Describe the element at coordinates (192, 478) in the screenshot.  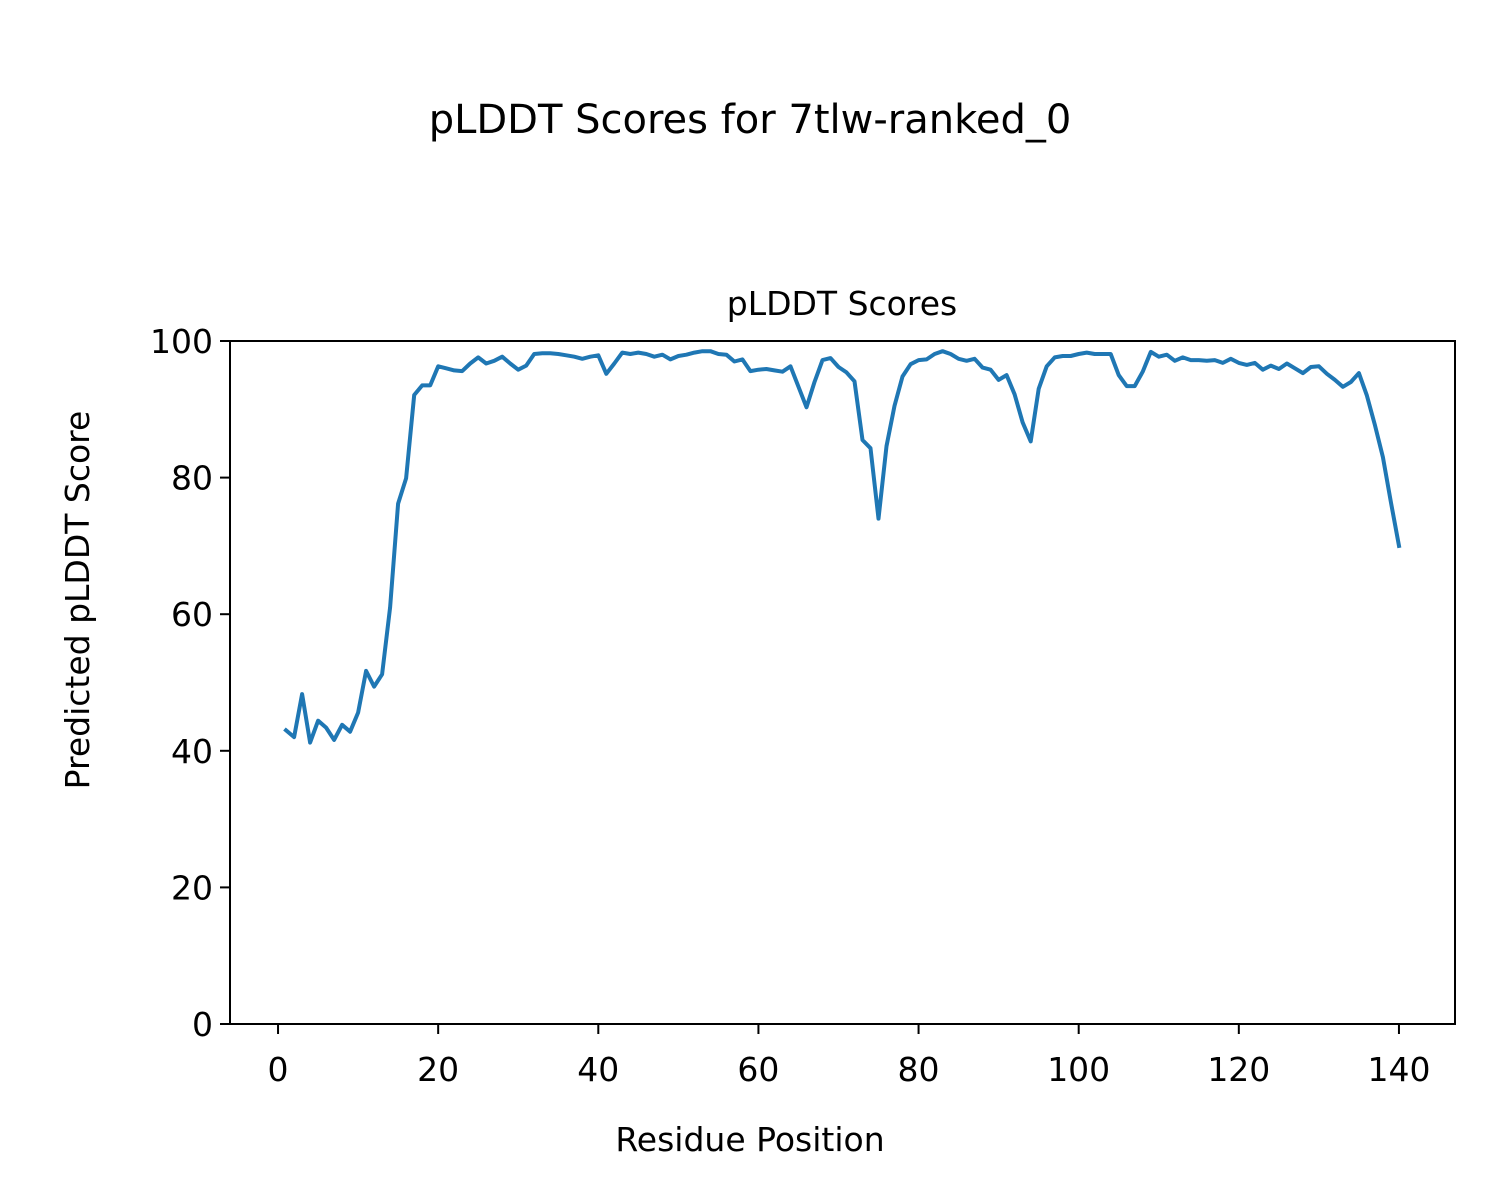
I see `y-tick-label: 80` at that location.